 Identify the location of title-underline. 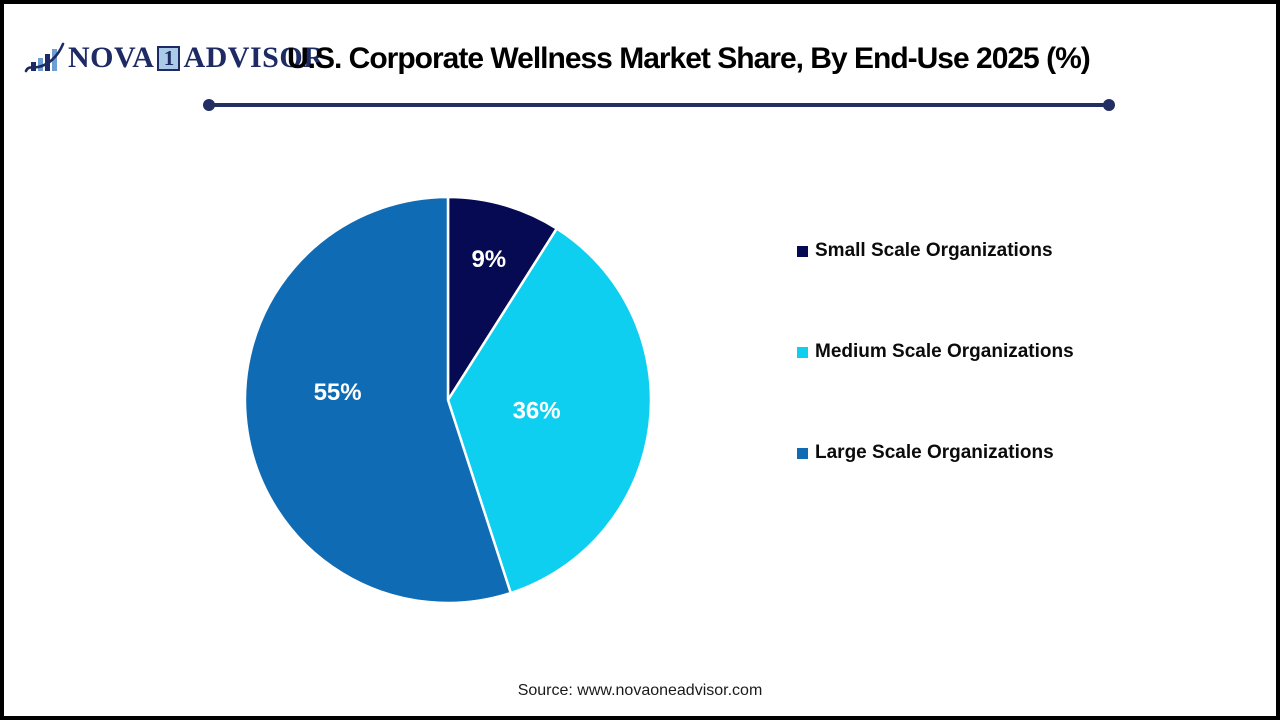
(659, 105).